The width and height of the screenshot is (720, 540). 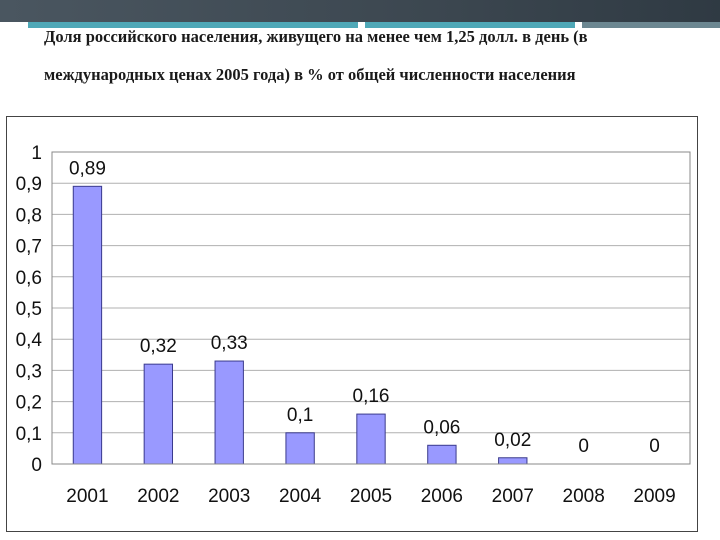 What do you see at coordinates (300, 448) in the screenshot?
I see `bar-2004` at bounding box center [300, 448].